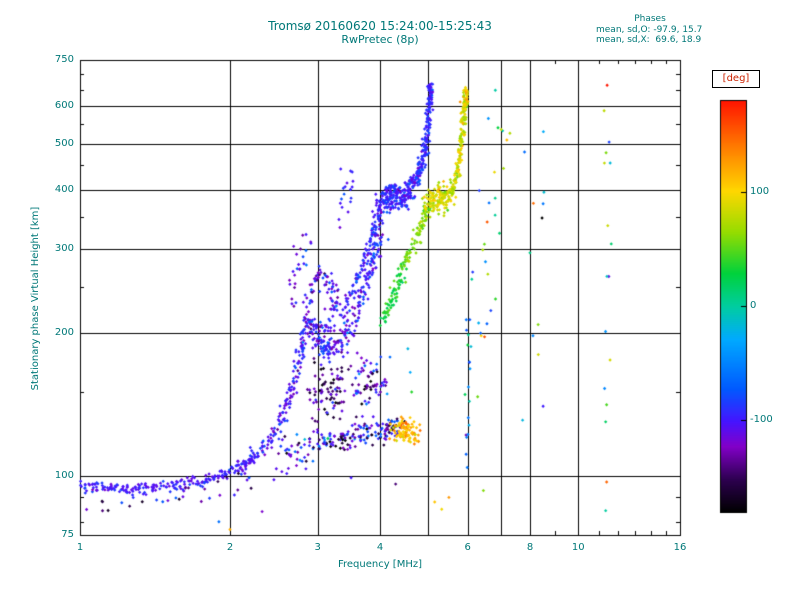 This screenshot has width=800, height=600. Describe the element at coordinates (760, 191) in the screenshot. I see `colorbar-tick-label: 100` at that location.